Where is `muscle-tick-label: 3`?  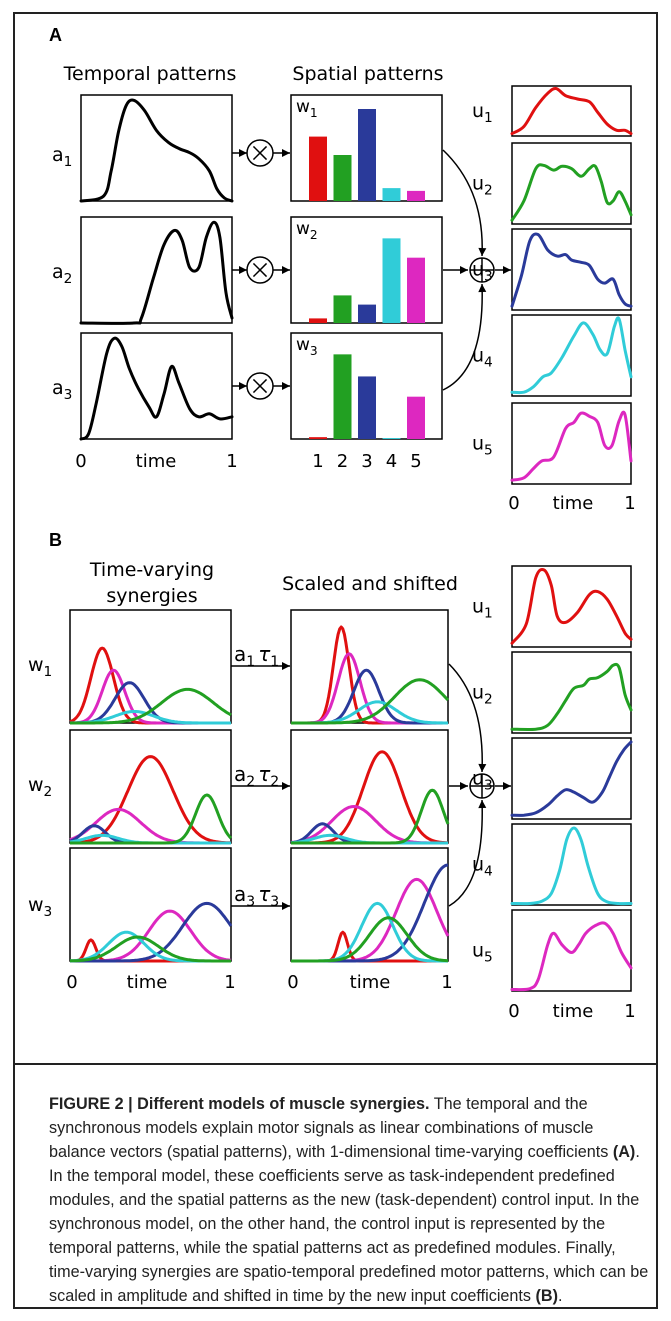 muscle-tick-label: 3 is located at coordinates (366, 461).